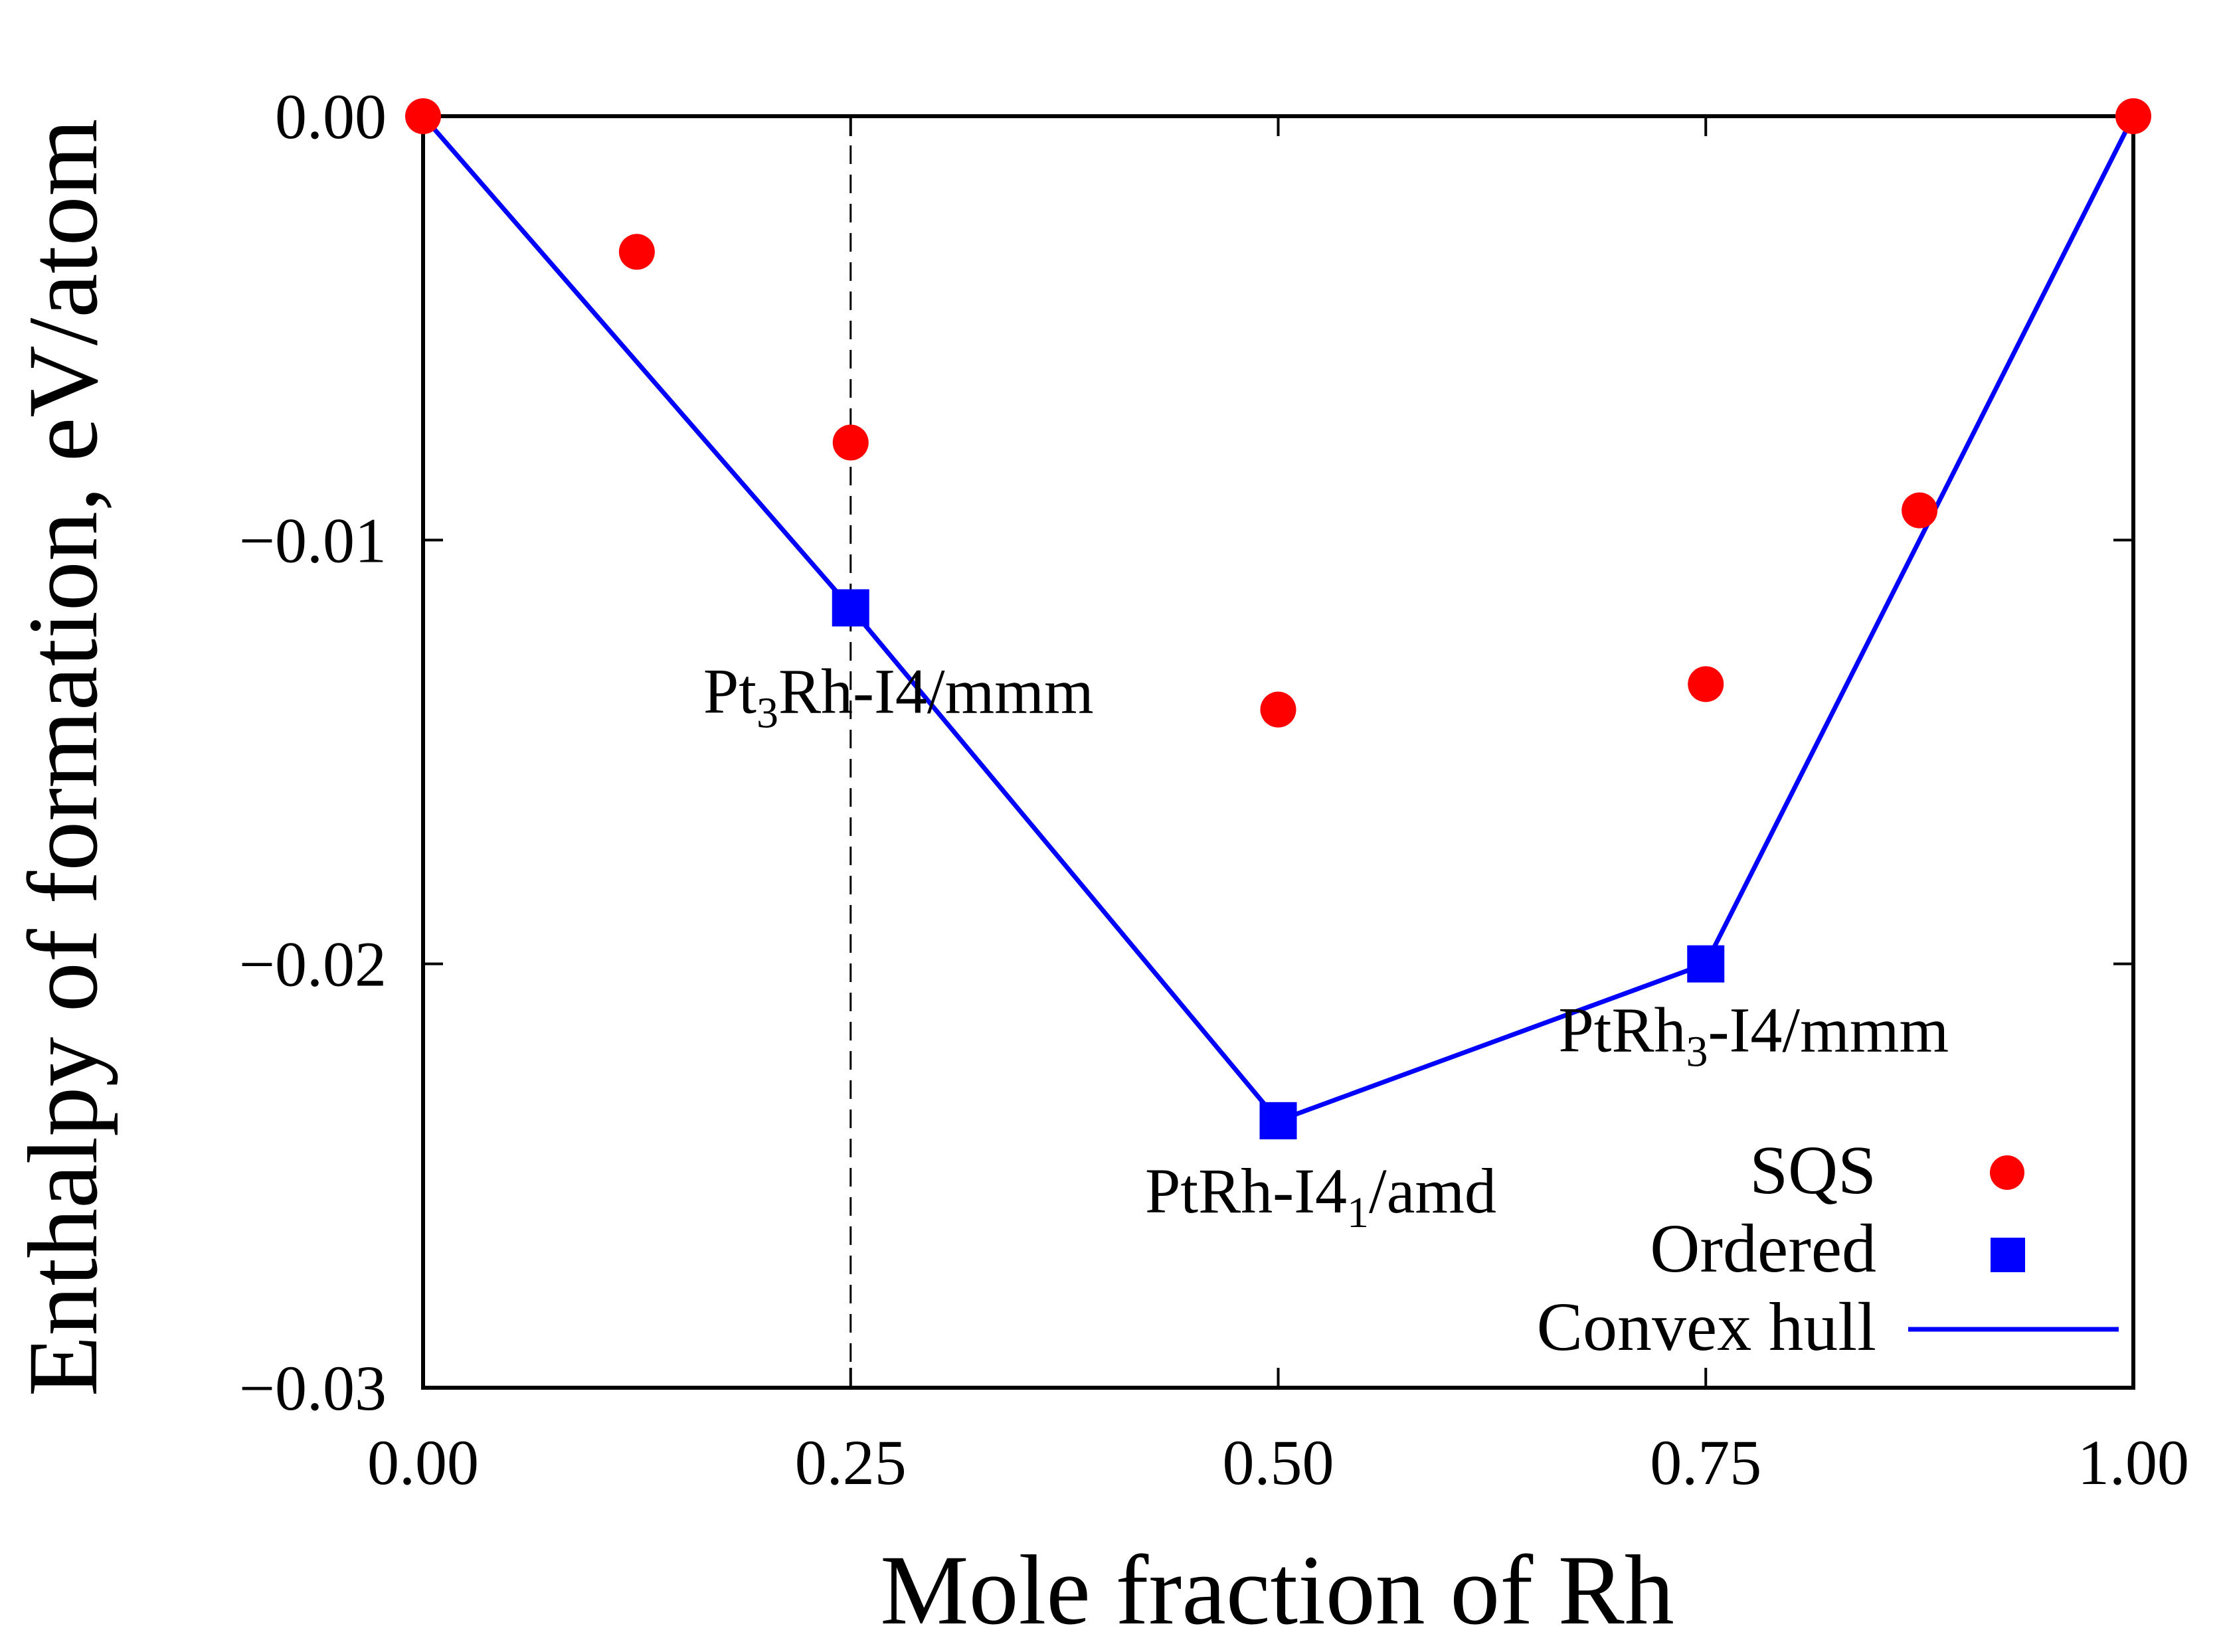 This screenshot has height=1652, width=2225. What do you see at coordinates (1432, 1190) in the screenshot?
I see `annotation-rest: /amd` at bounding box center [1432, 1190].